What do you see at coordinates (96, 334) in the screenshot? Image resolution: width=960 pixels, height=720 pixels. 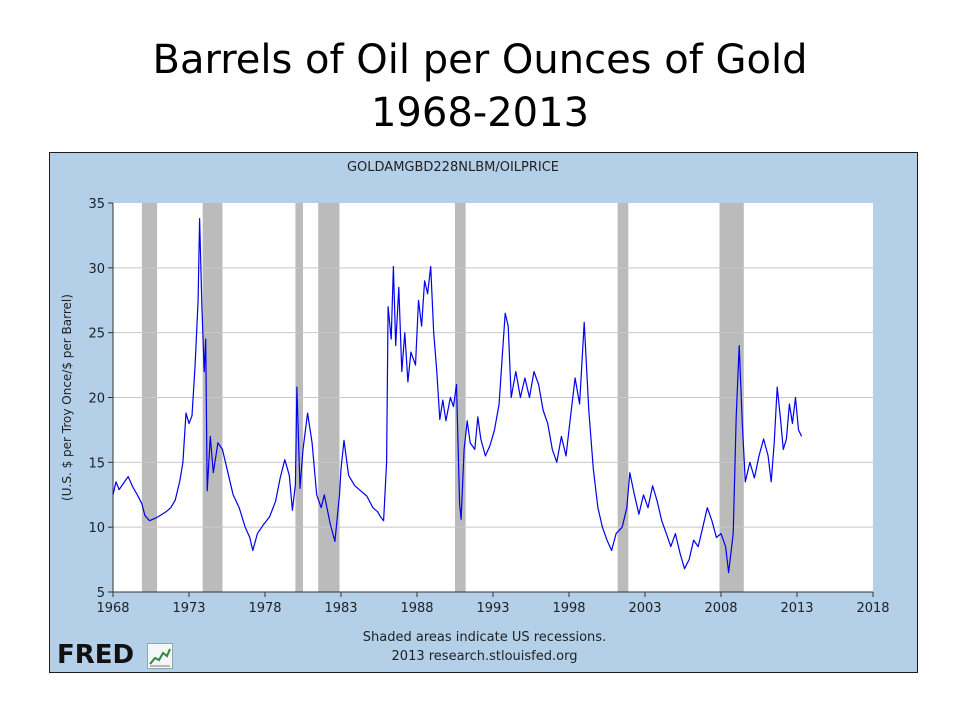 I see `y-tick-label: 25` at bounding box center [96, 334].